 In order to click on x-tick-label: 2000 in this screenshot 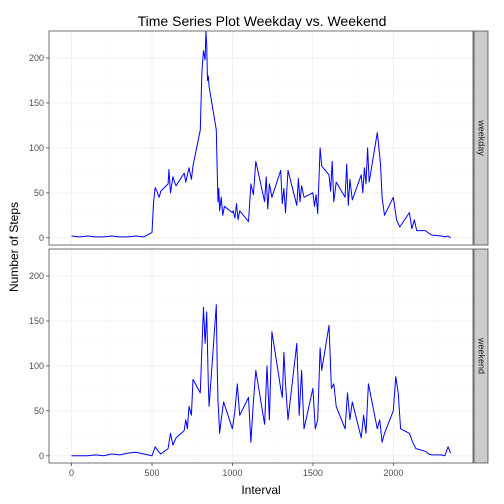, I will do `click(393, 473)`.